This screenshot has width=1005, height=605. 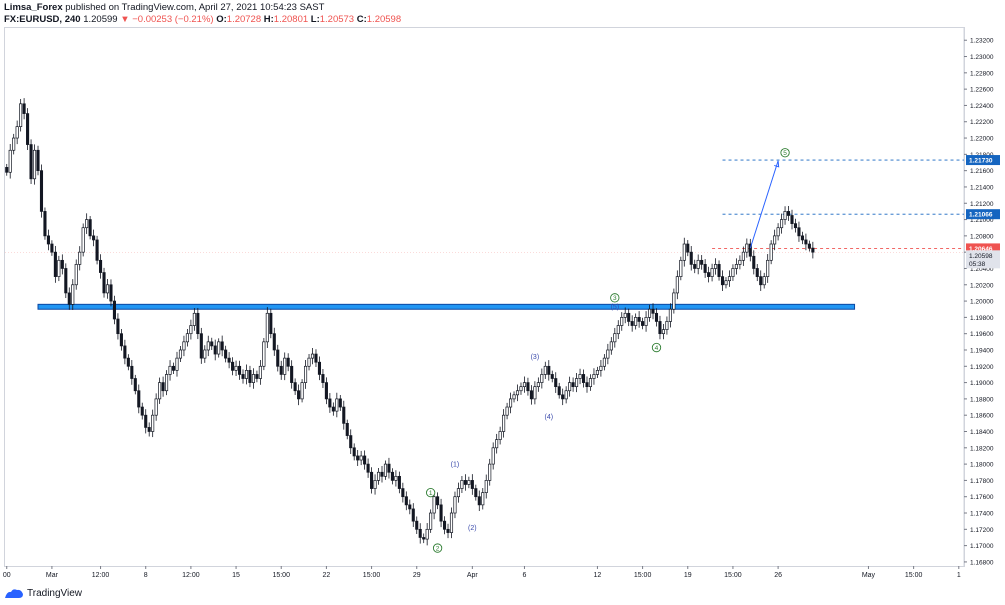 What do you see at coordinates (981, 161) in the screenshot?
I see `price-badge-label: 1.21730` at bounding box center [981, 161].